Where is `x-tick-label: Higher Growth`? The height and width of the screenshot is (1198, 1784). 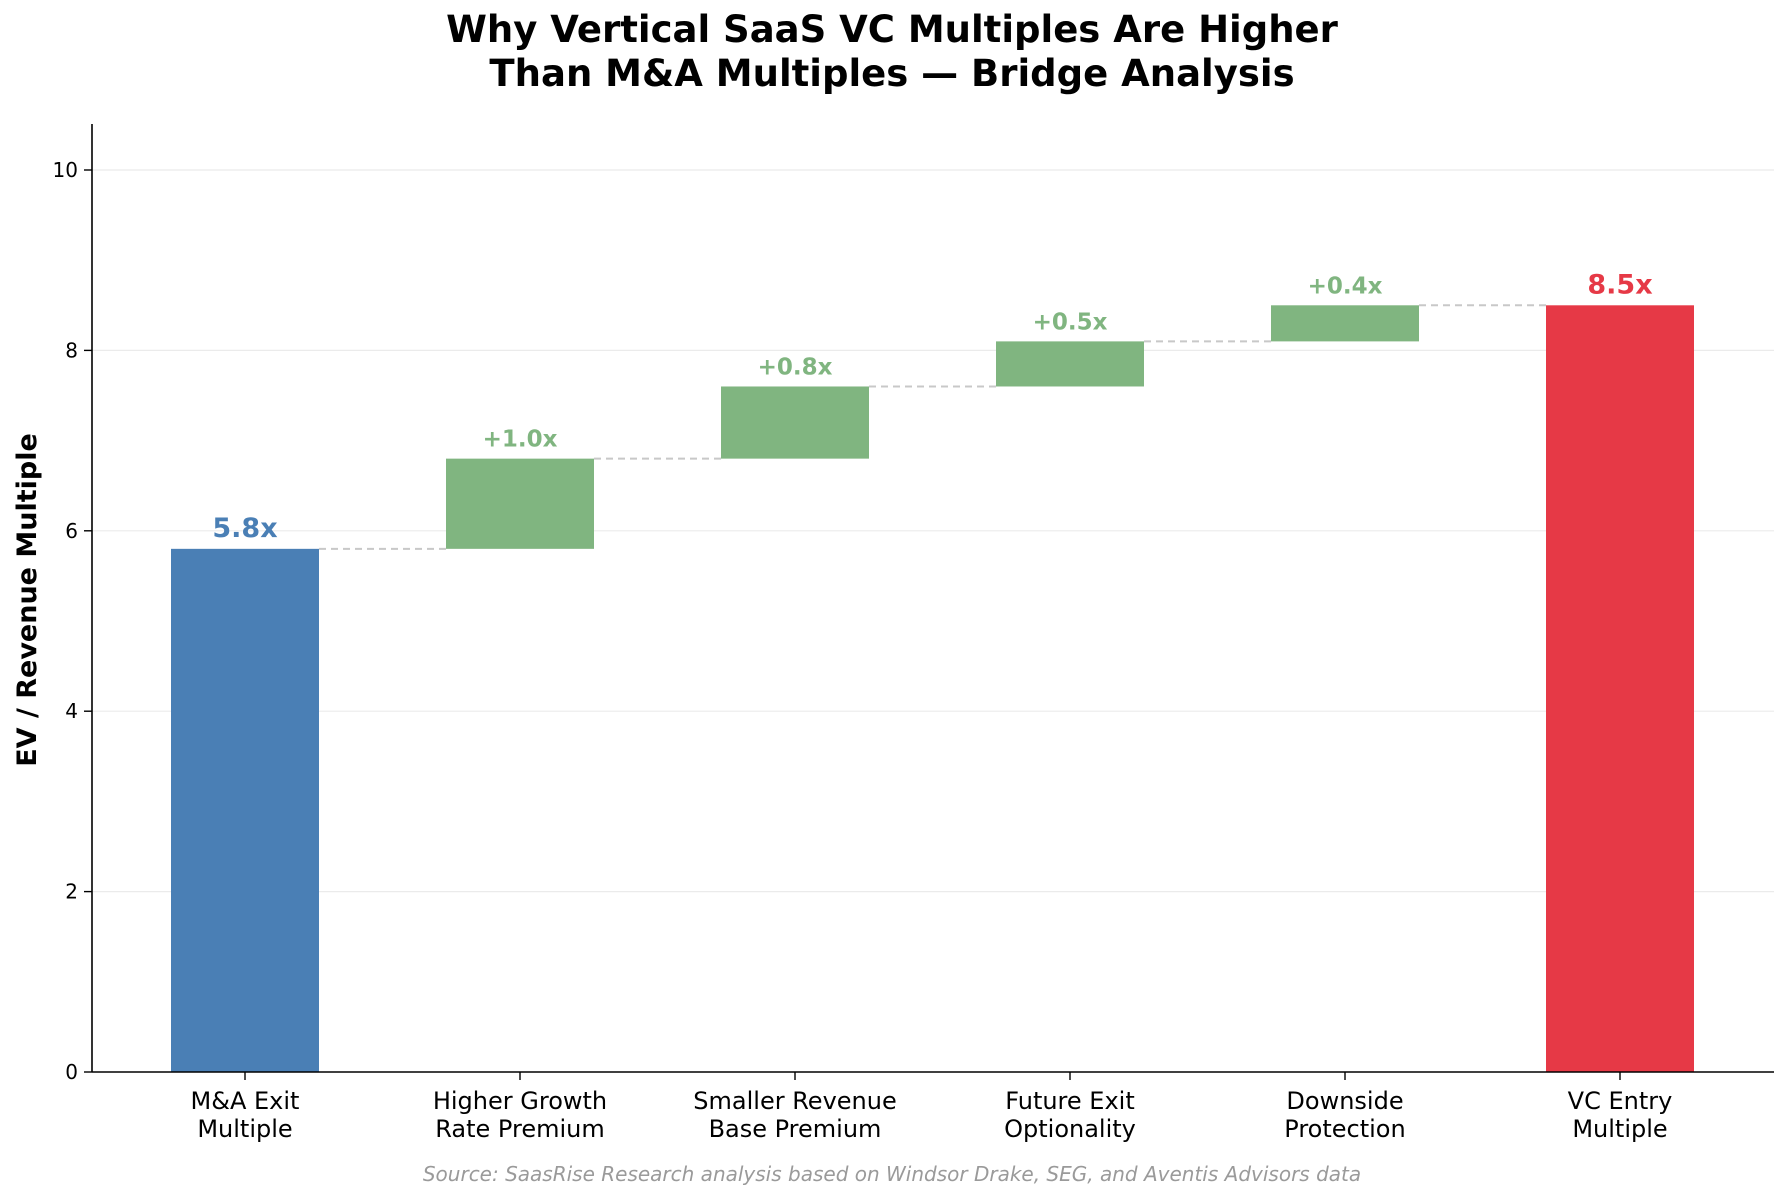 x-tick-label: Higher Growth is located at coordinates (520, 1101).